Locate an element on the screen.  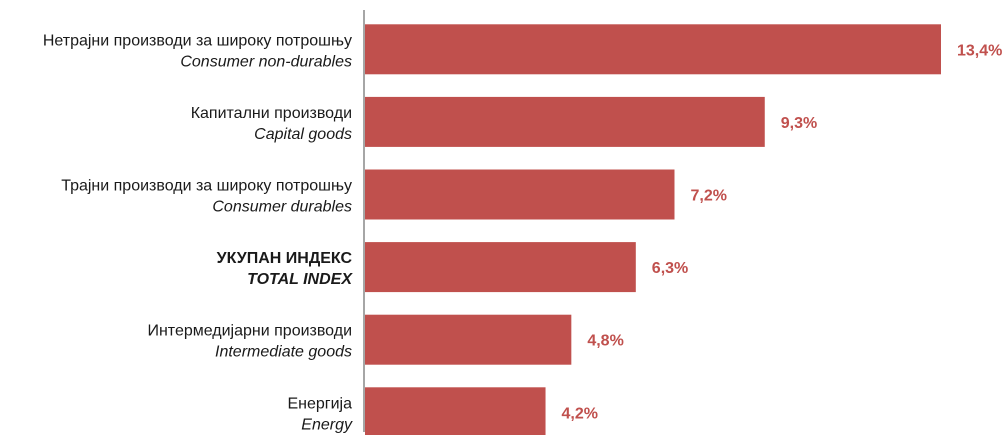
category-label-sr: Нетрајни производи за широку потрошњу is located at coordinates (197, 40).